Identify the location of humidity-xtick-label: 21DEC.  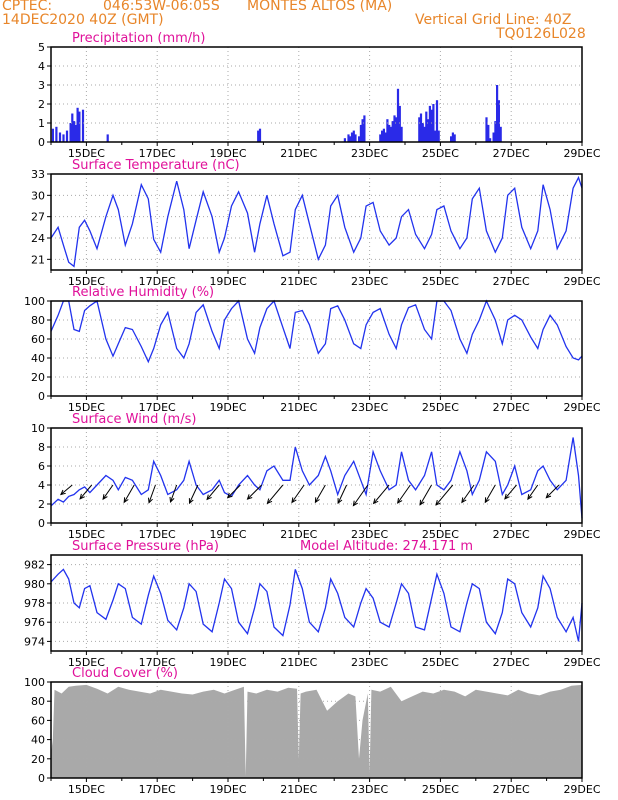
(298, 407).